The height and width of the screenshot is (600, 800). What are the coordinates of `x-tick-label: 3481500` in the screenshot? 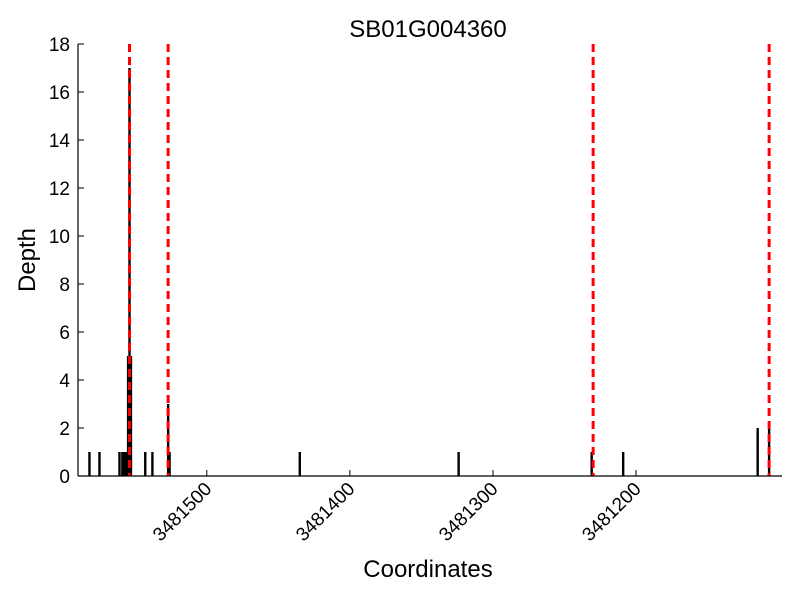 It's located at (182, 512).